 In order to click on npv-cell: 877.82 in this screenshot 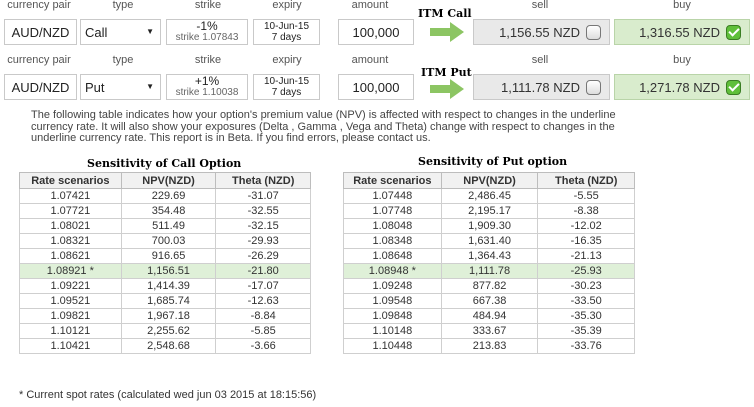, I will do `click(489, 286)`.